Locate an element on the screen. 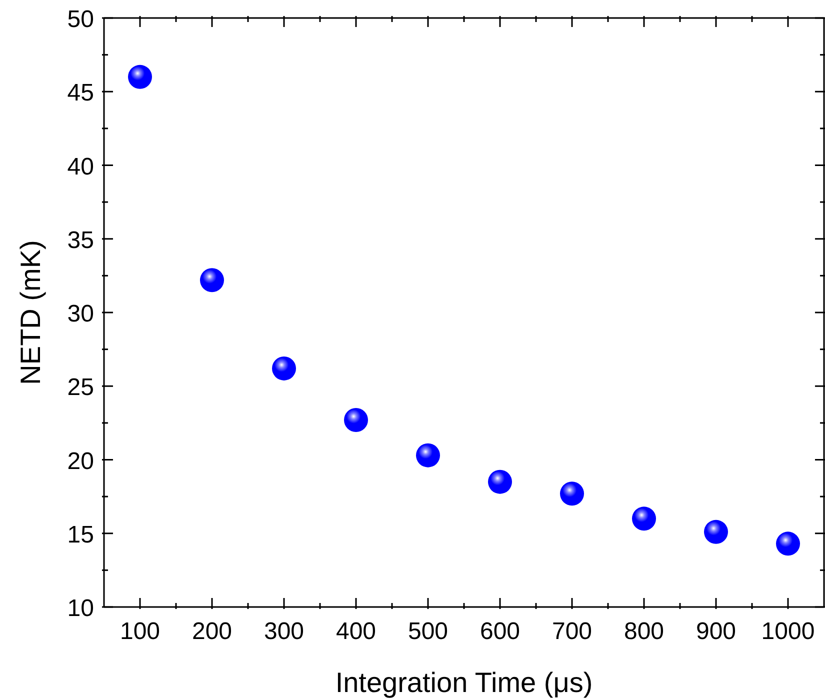  y-tick-label: 15 is located at coordinates (80, 534).